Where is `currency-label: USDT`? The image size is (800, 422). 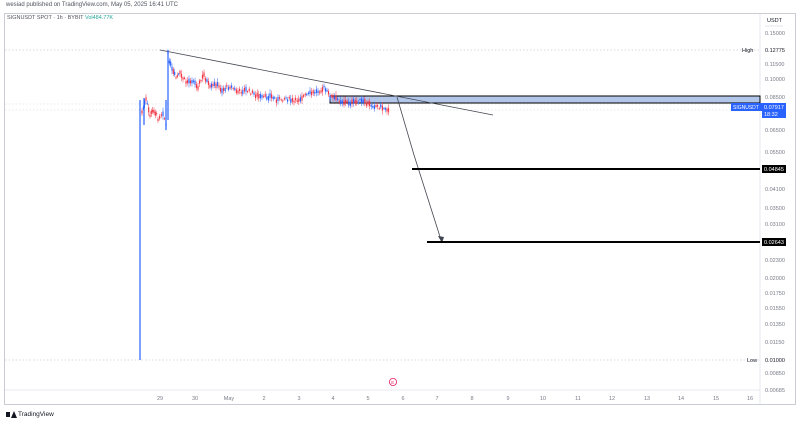
currency-label: USDT is located at coordinates (775, 21).